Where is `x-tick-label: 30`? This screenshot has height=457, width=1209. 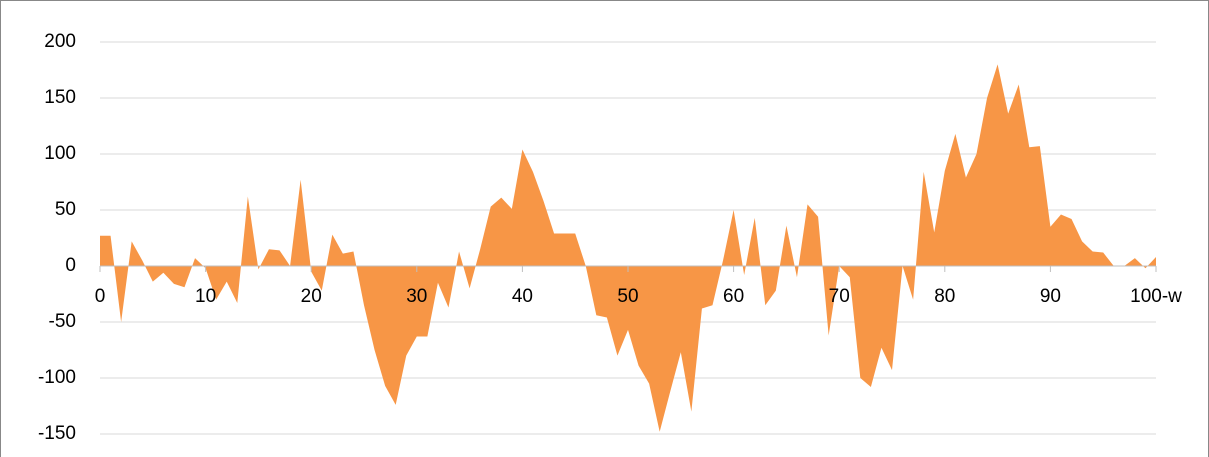 x-tick-label: 30 is located at coordinates (416, 296).